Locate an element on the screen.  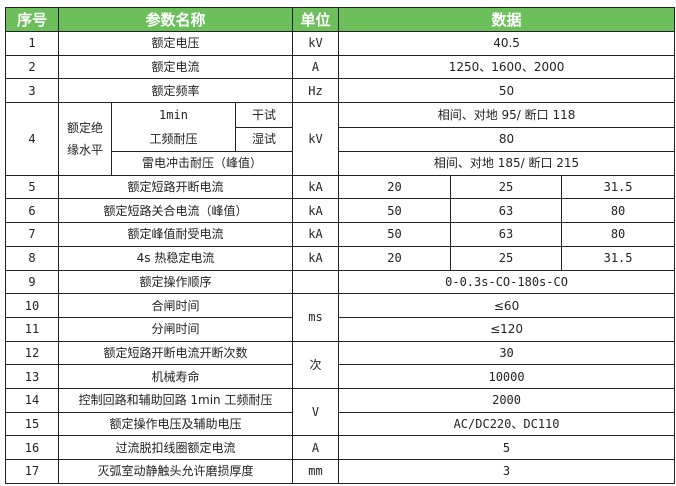
row-name: 控制回路和辅助回路 1min 工频耐压 is located at coordinates (175, 400).